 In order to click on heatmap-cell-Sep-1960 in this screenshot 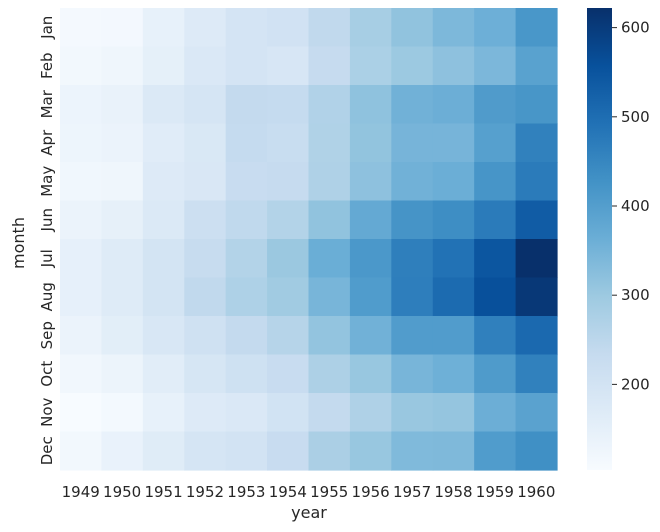, I will do `click(536, 336)`.